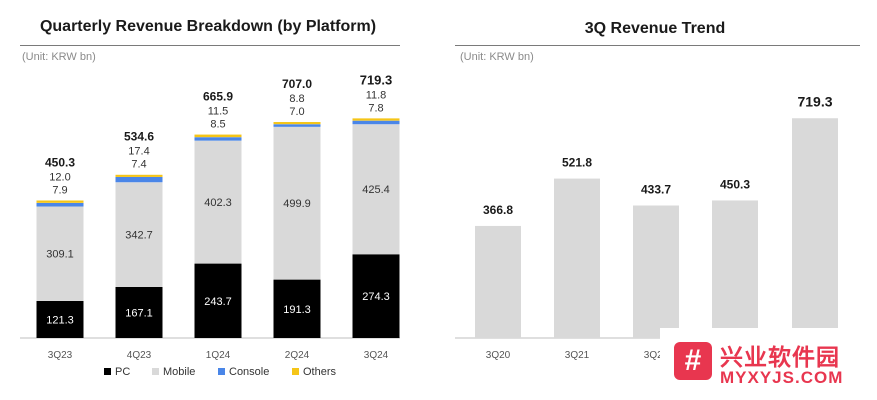  Describe the element at coordinates (59, 177) in the screenshot. I see `data-label-console: 12.0` at that location.